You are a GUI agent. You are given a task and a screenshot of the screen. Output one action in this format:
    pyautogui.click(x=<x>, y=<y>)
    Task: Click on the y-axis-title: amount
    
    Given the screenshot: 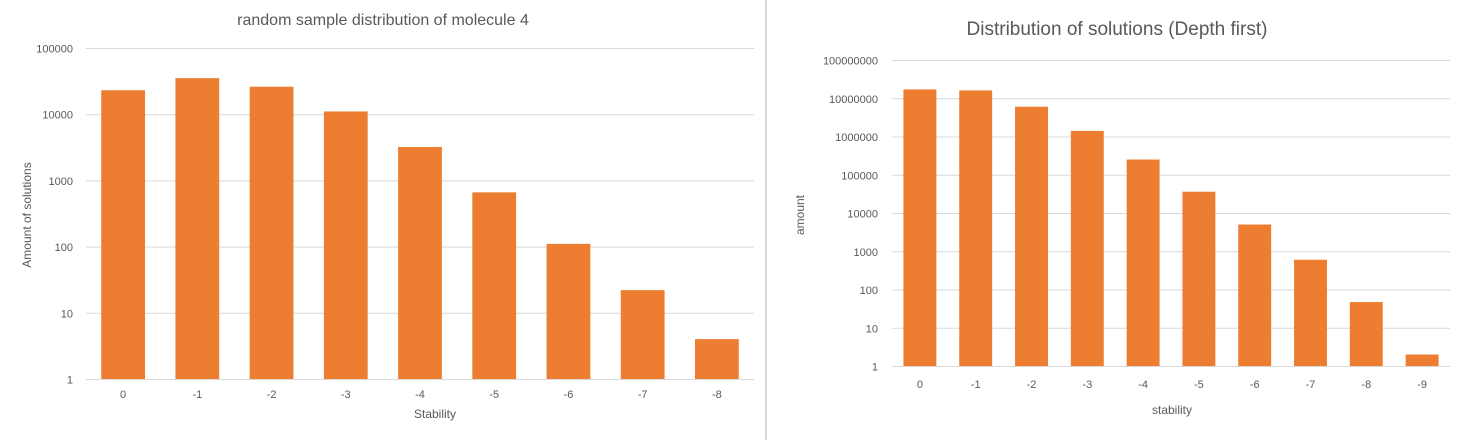 What is the action you would take?
    pyautogui.click(x=800, y=214)
    